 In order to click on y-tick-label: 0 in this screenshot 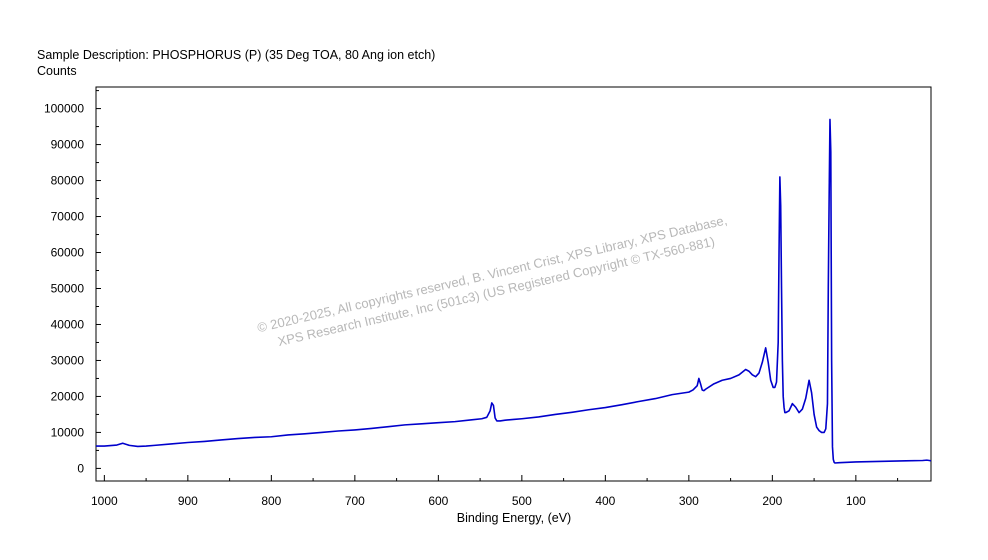, I will do `click(80, 468)`.